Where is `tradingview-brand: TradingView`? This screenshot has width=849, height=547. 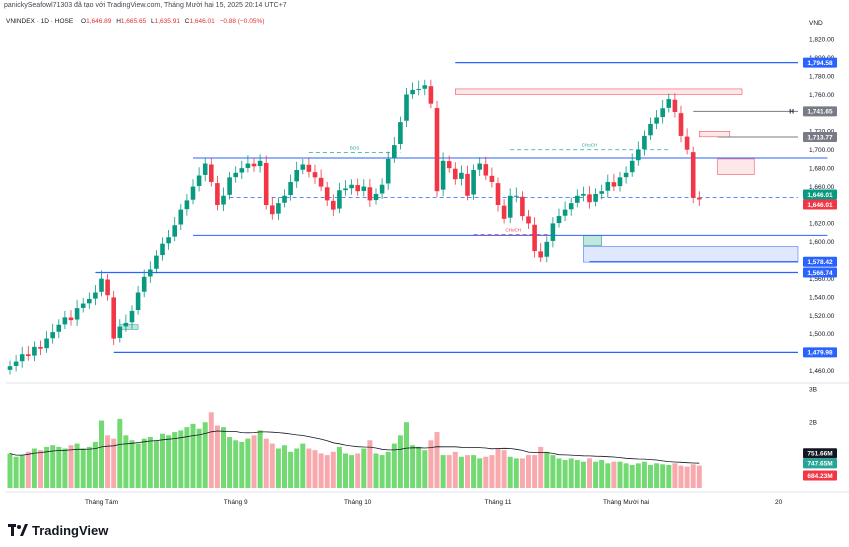
tradingview-brand: TradingView is located at coordinates (58, 530).